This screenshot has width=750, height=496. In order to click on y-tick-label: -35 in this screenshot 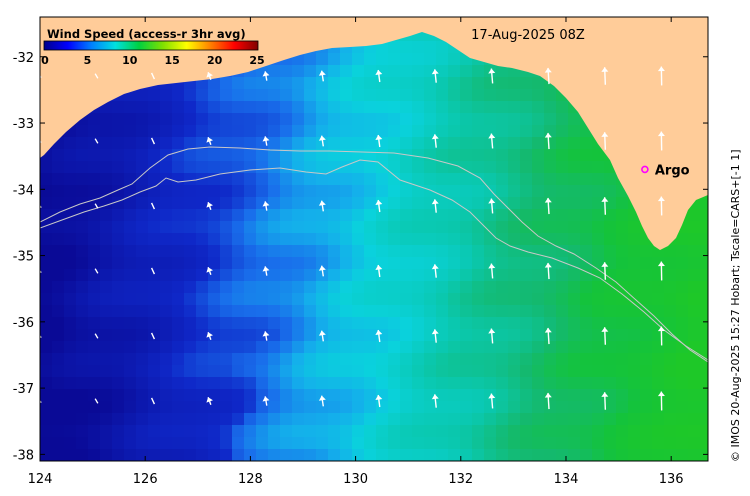, I will do `click(23, 257)`.